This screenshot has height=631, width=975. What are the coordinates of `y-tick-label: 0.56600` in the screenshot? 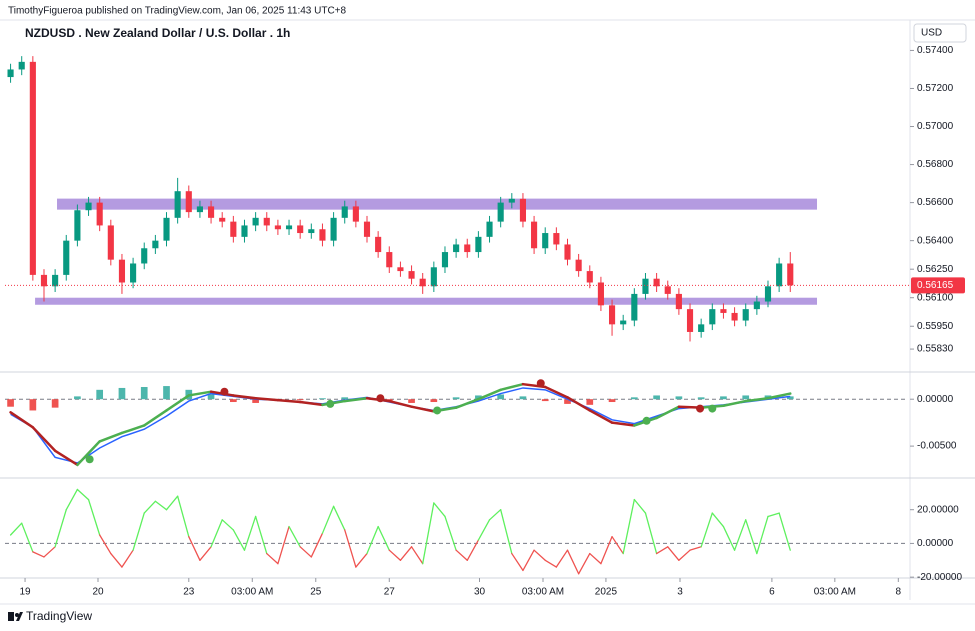 It's located at (935, 202).